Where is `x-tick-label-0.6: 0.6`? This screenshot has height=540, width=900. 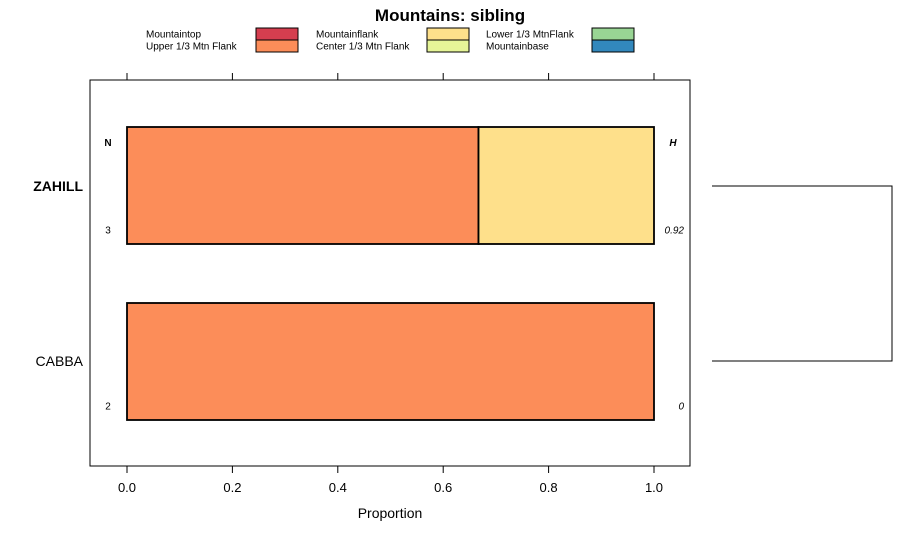
x-tick-label-0.6: 0.6 is located at coordinates (443, 487).